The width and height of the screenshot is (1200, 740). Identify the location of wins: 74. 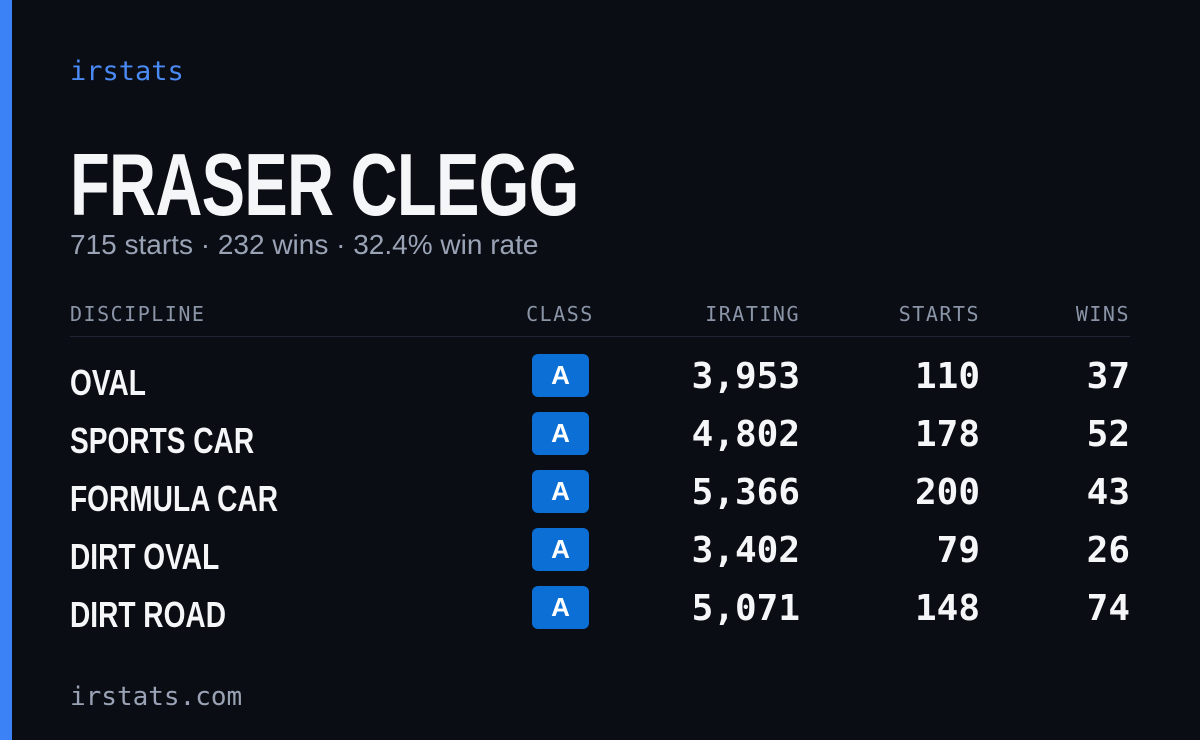
(1108, 608).